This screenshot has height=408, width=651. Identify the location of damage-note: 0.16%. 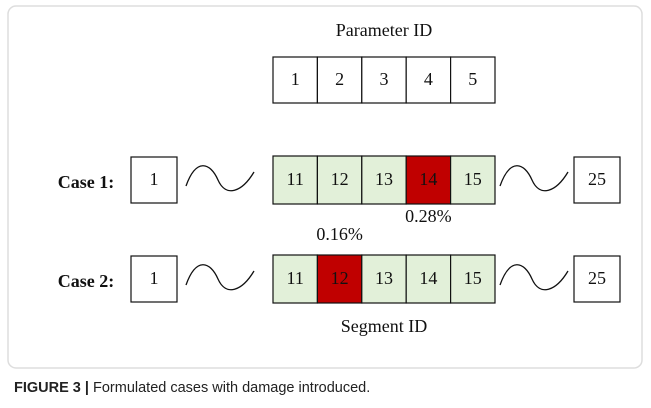
(339, 234).